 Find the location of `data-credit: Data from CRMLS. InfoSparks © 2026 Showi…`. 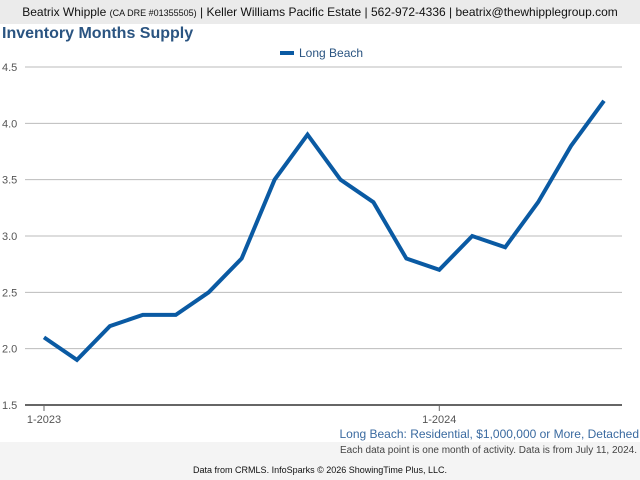

data-credit: Data from CRMLS. InfoSparks © 2026 Showi… is located at coordinates (320, 470).